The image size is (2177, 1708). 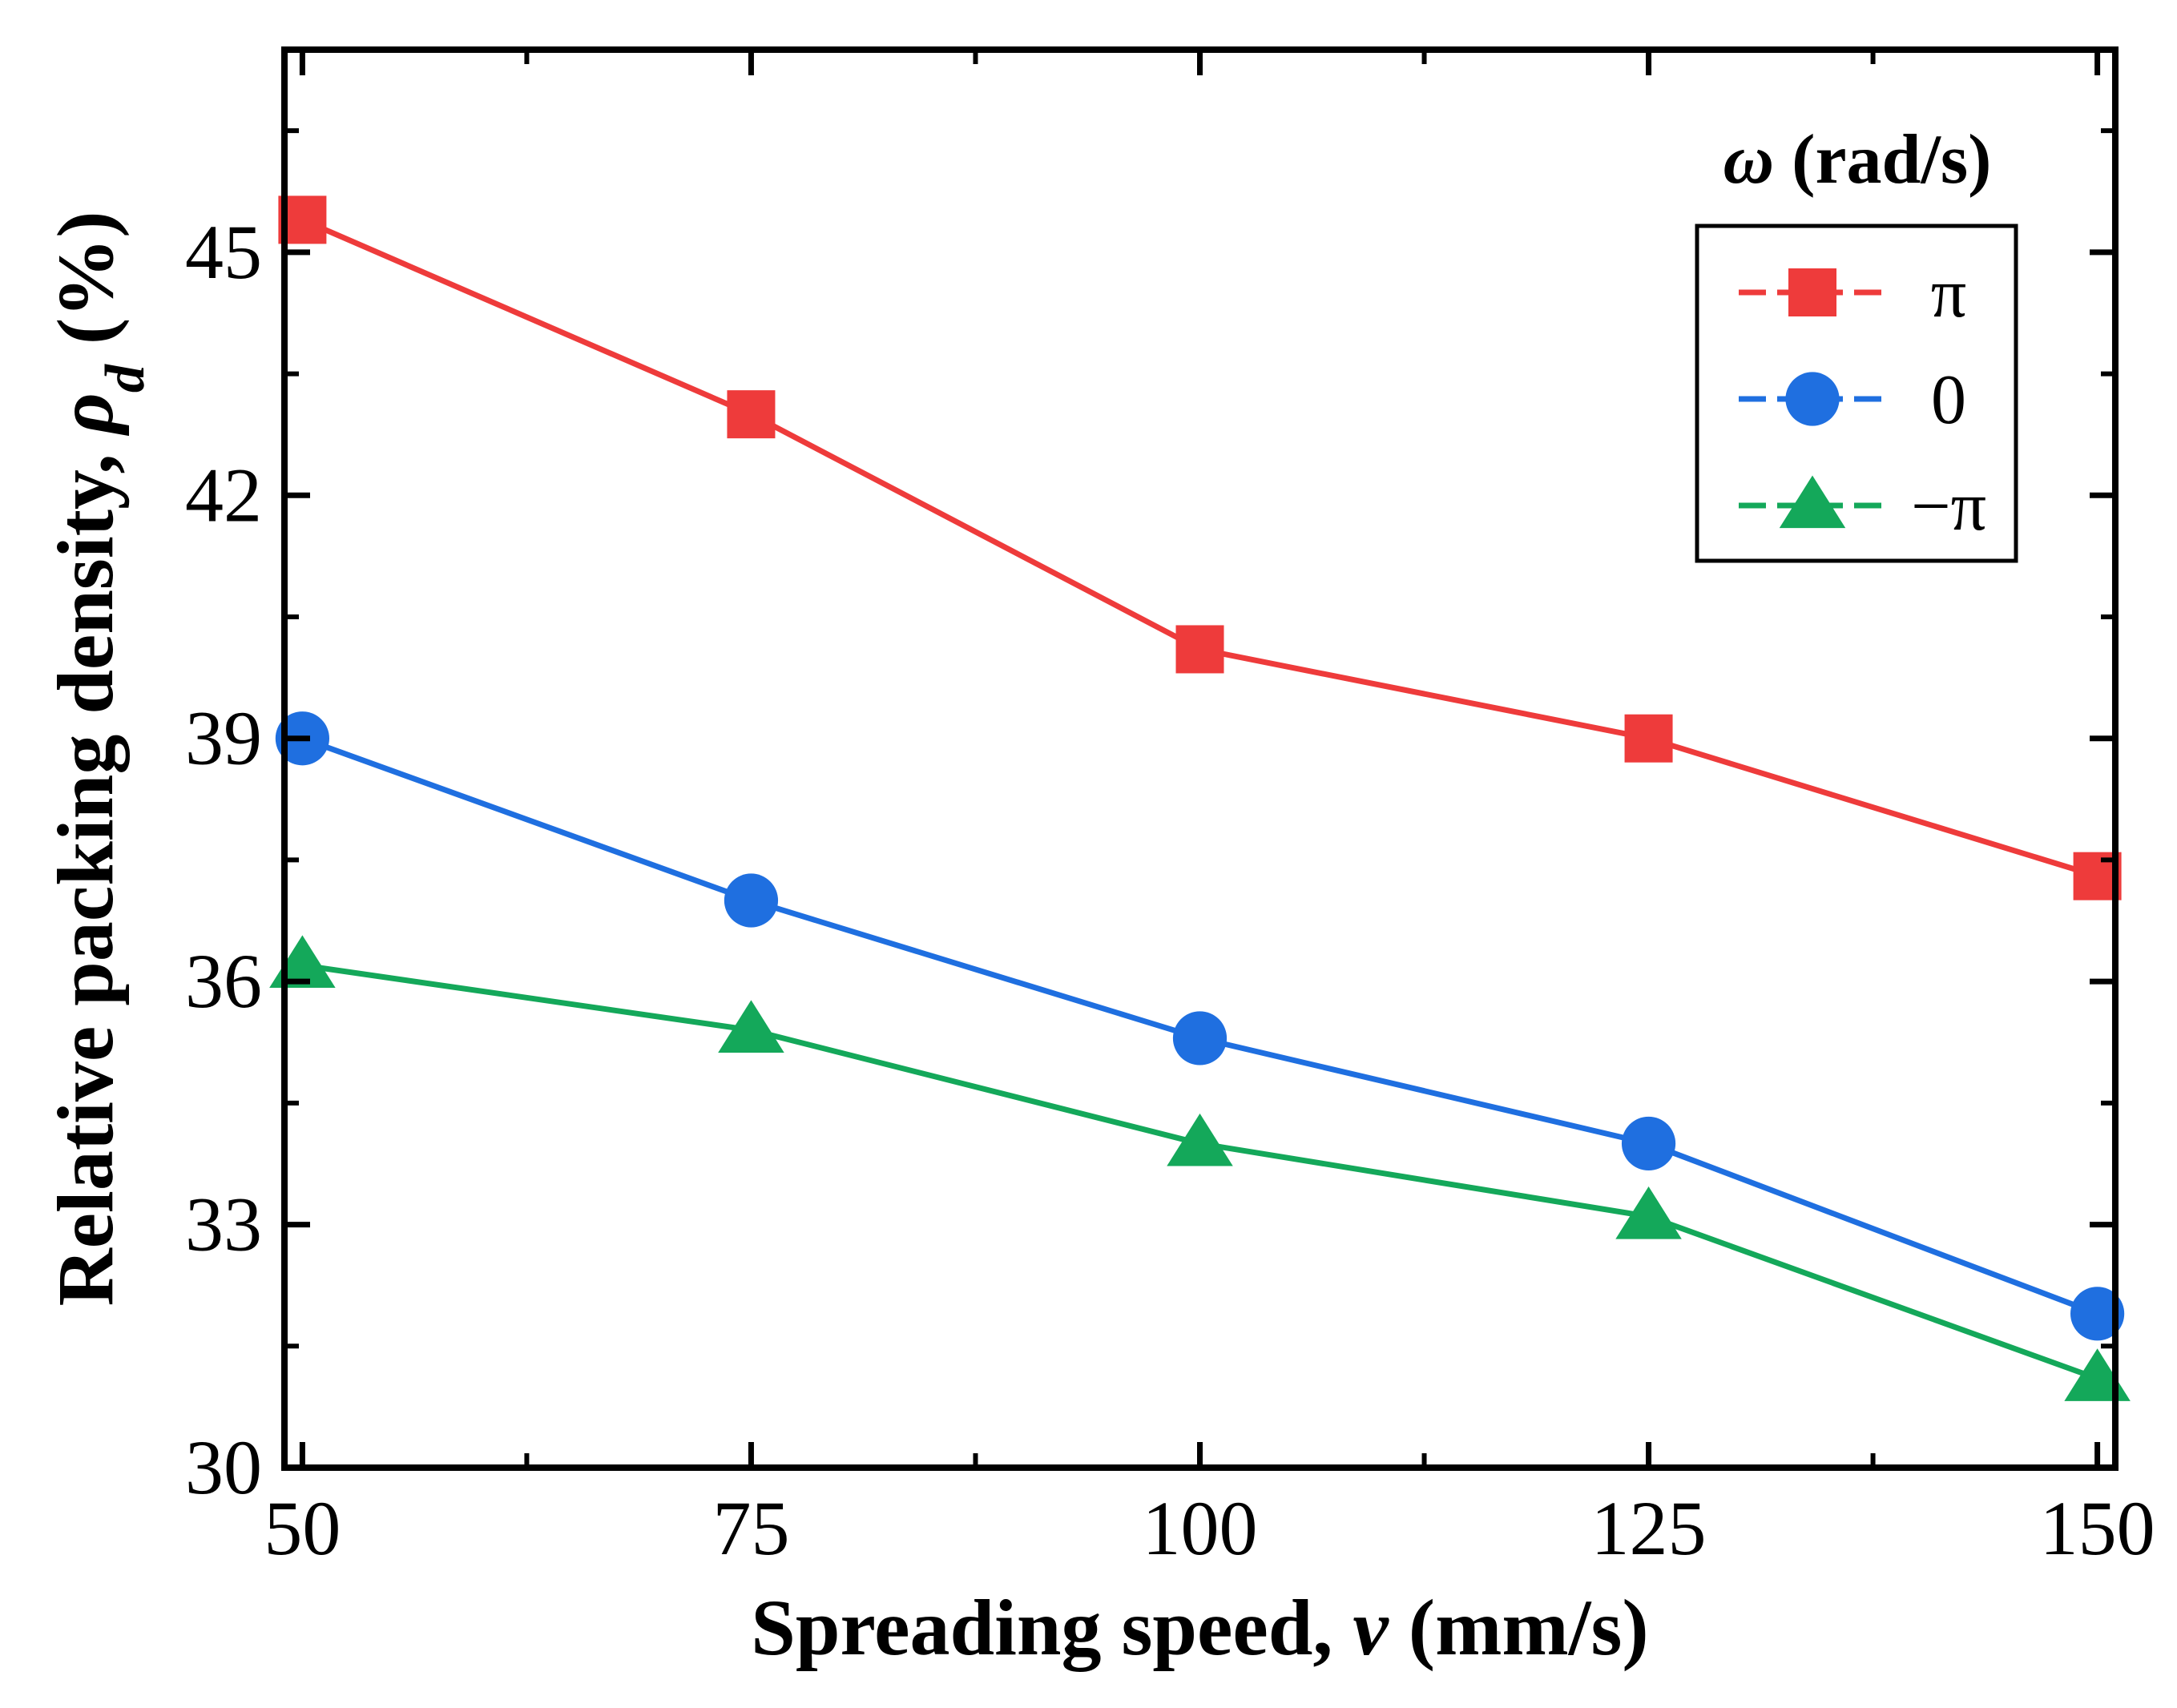 What do you see at coordinates (1519, 1628) in the screenshot?
I see `x-axis-title-suffix: (mm/s)` at bounding box center [1519, 1628].